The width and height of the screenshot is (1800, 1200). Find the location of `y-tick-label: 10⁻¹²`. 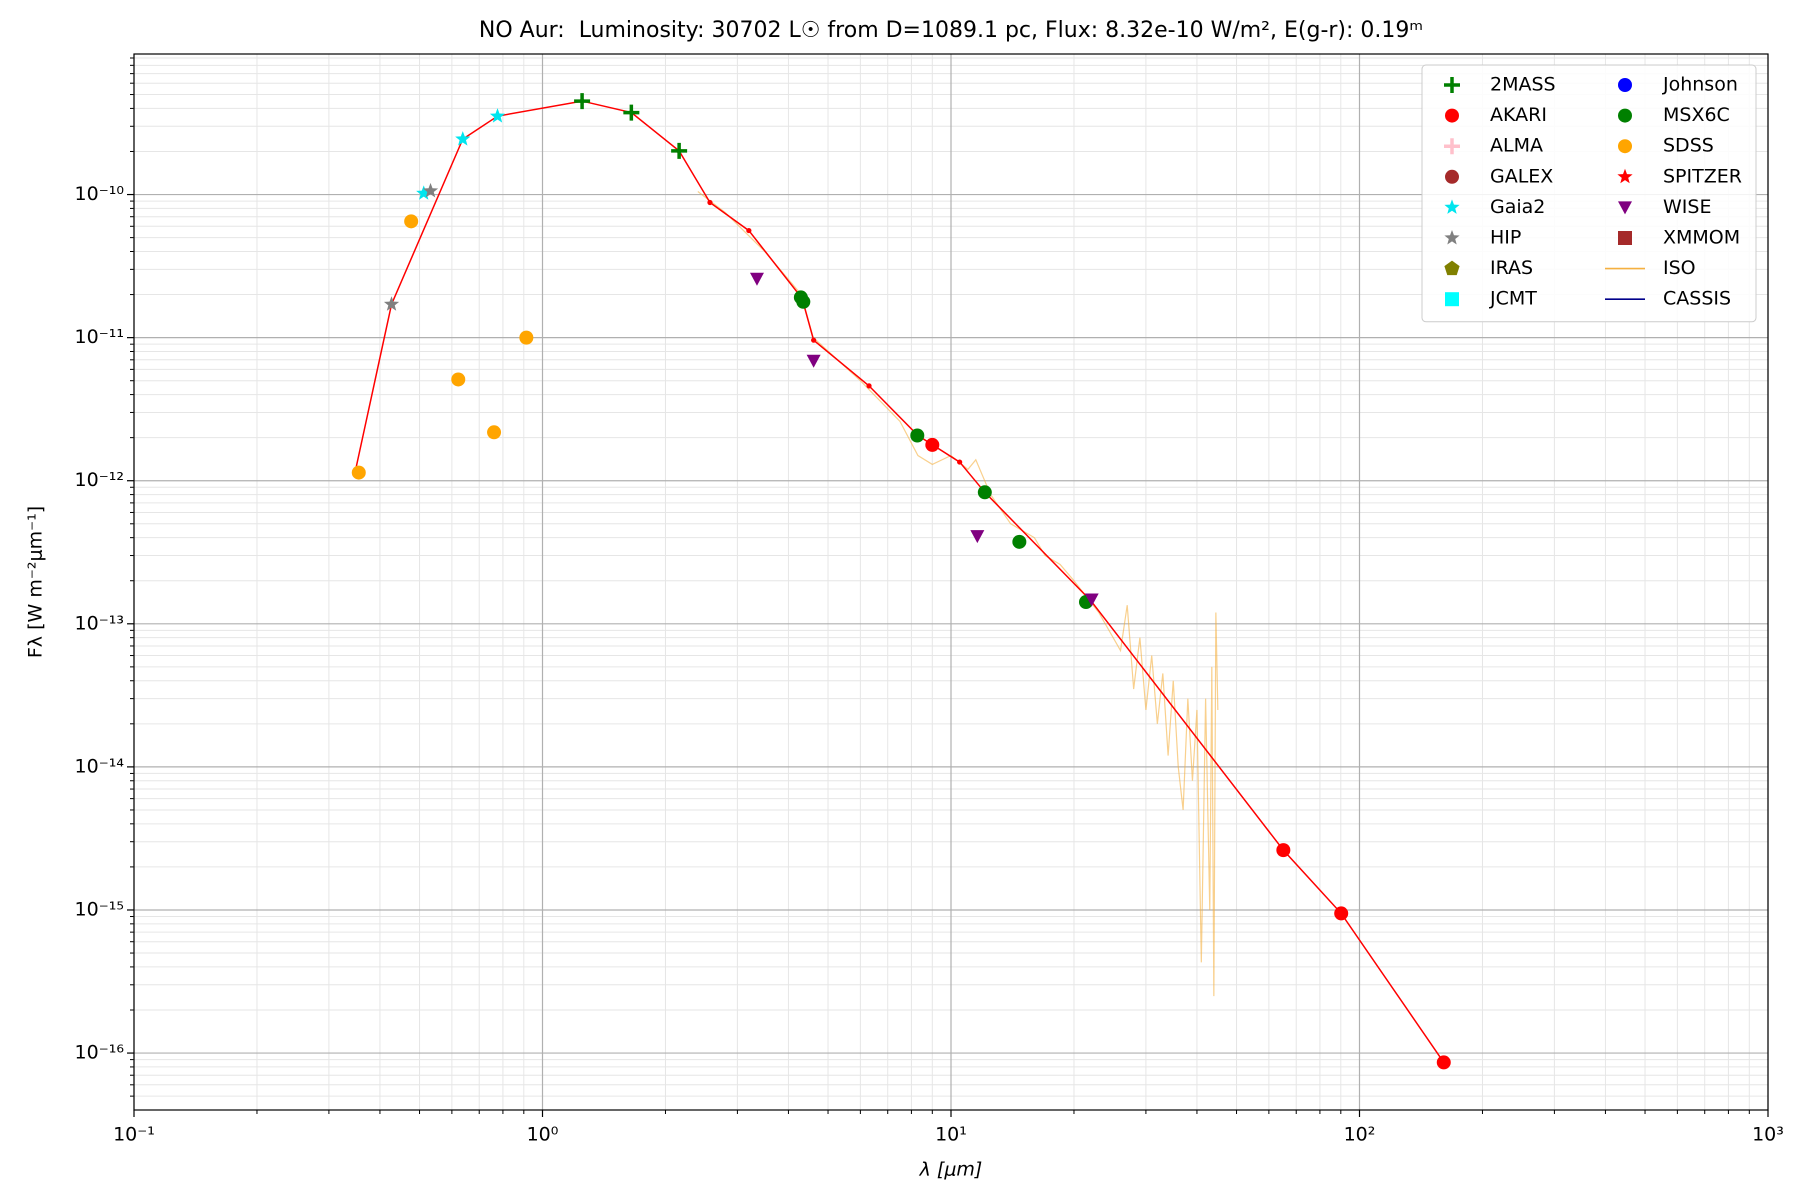

y-tick-label: 10⁻¹² is located at coordinates (99, 480).